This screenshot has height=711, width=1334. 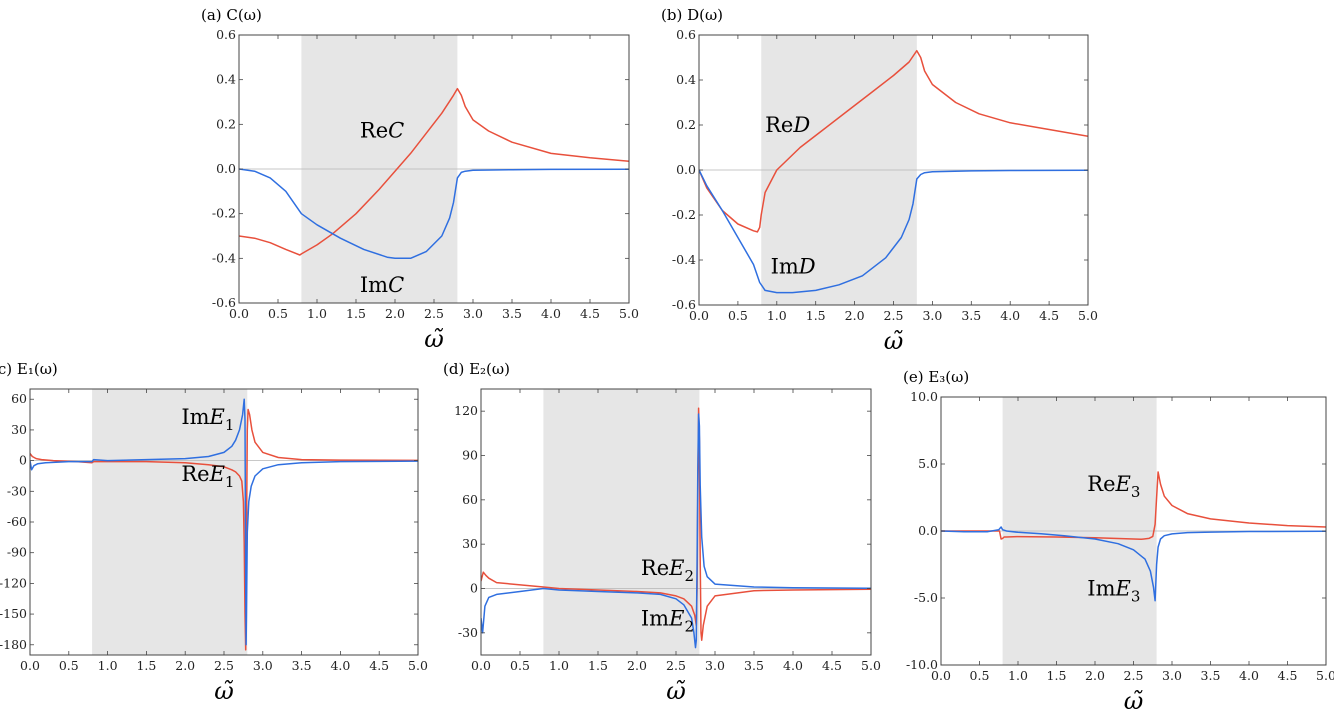 I want to click on series-annotation: ReE3, so click(x=1113, y=486).